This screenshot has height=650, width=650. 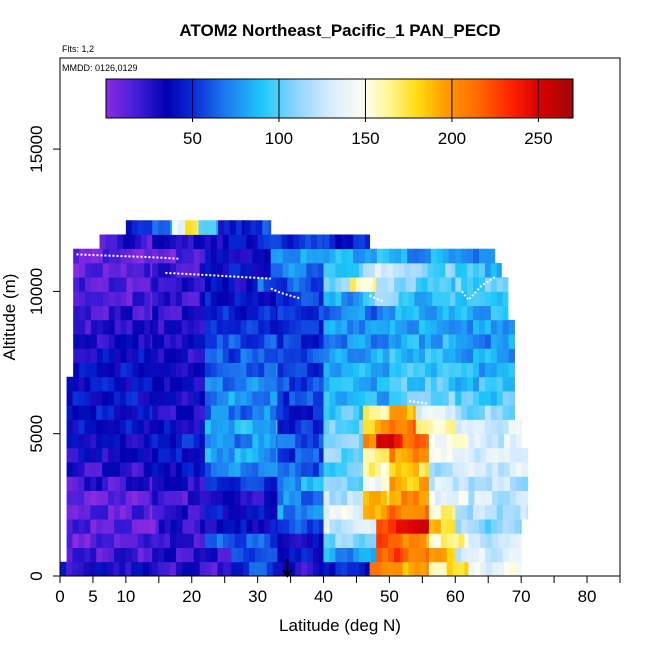 What do you see at coordinates (538, 138) in the screenshot?
I see `colorbar-tick-label: 250` at bounding box center [538, 138].